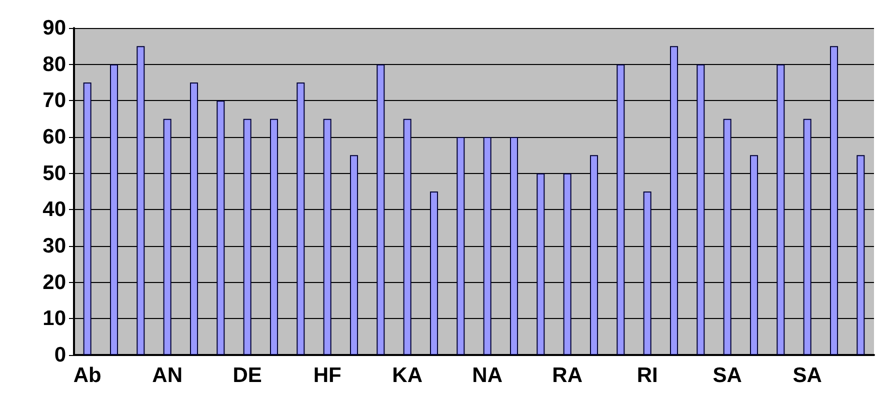 The height and width of the screenshot is (401, 886). Describe the element at coordinates (54, 28) in the screenshot. I see `y-tick-label: 90` at that location.